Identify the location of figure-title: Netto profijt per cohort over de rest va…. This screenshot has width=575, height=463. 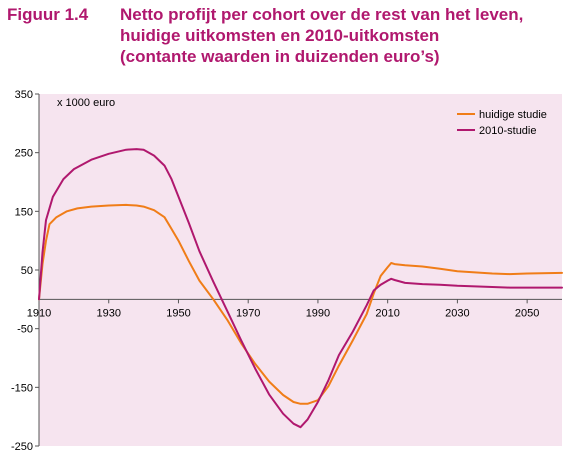
(345, 35).